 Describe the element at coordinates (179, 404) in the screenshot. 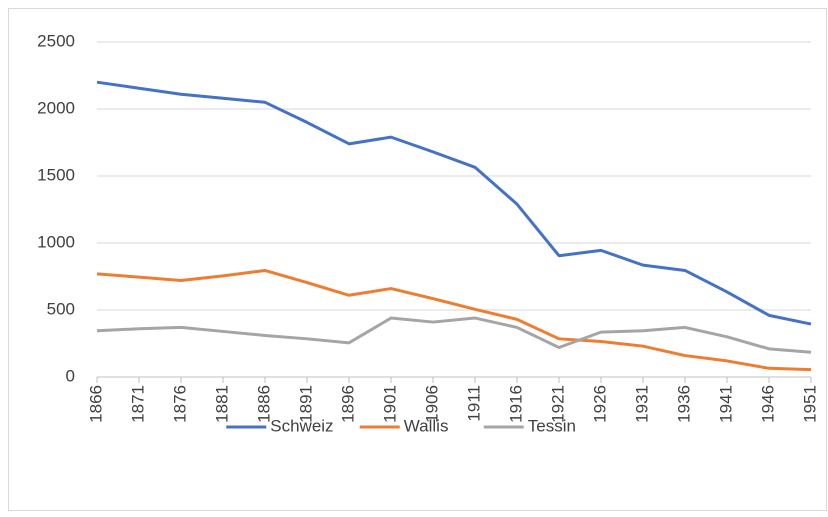

I see `x-tick-label: 1876` at that location.